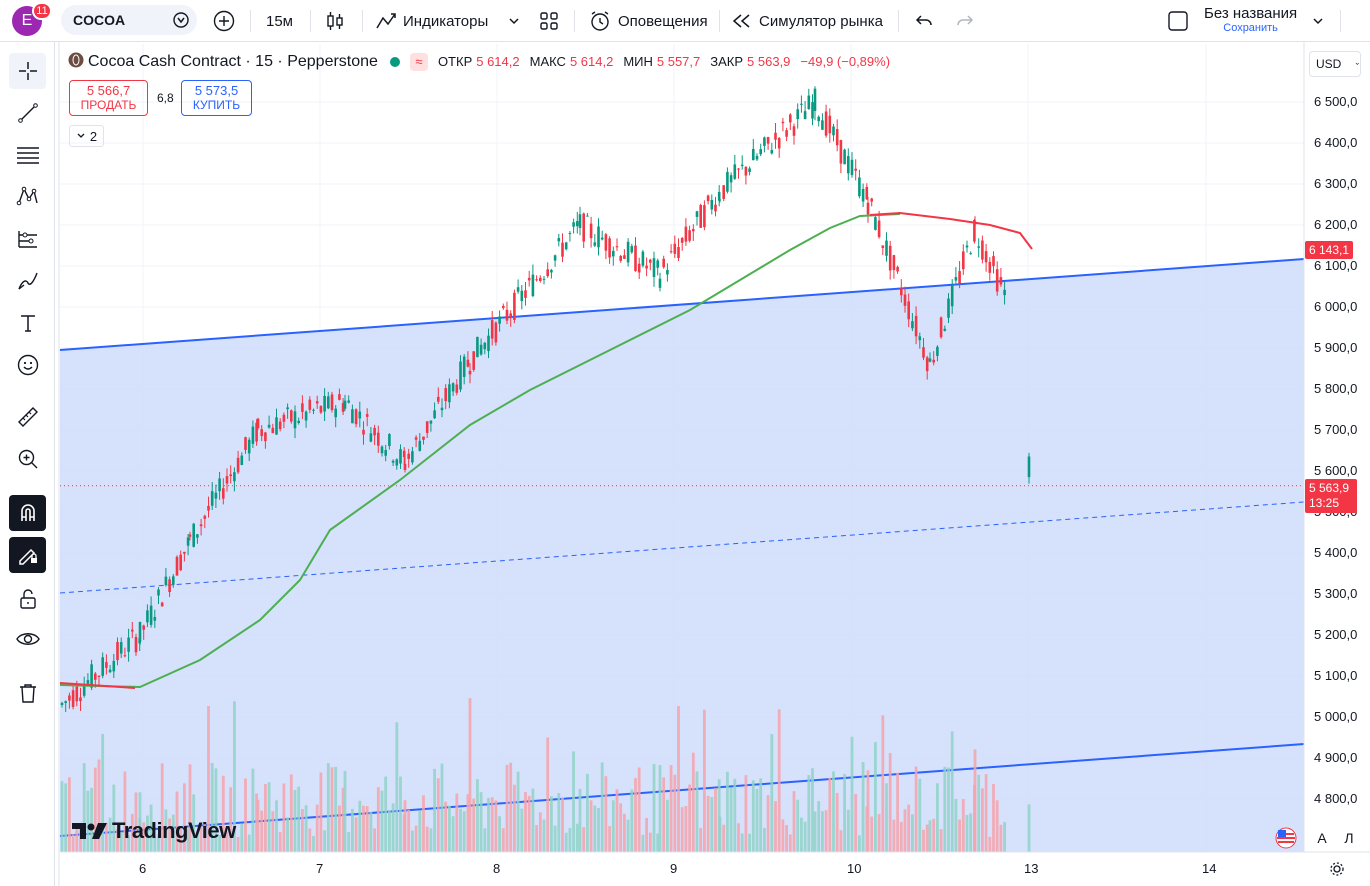 This screenshot has width=1370, height=886. What do you see at coordinates (27, 639) in the screenshot?
I see `hide-drawings-tool` at bounding box center [27, 639].